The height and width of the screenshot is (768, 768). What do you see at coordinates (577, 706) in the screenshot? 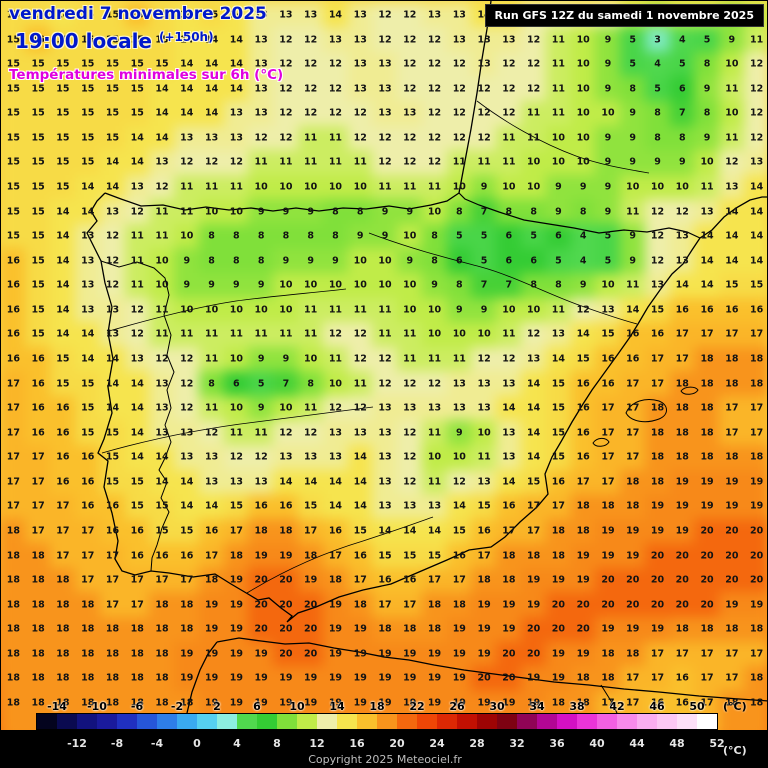
I see `scale-label-top: 38` at bounding box center [577, 706].